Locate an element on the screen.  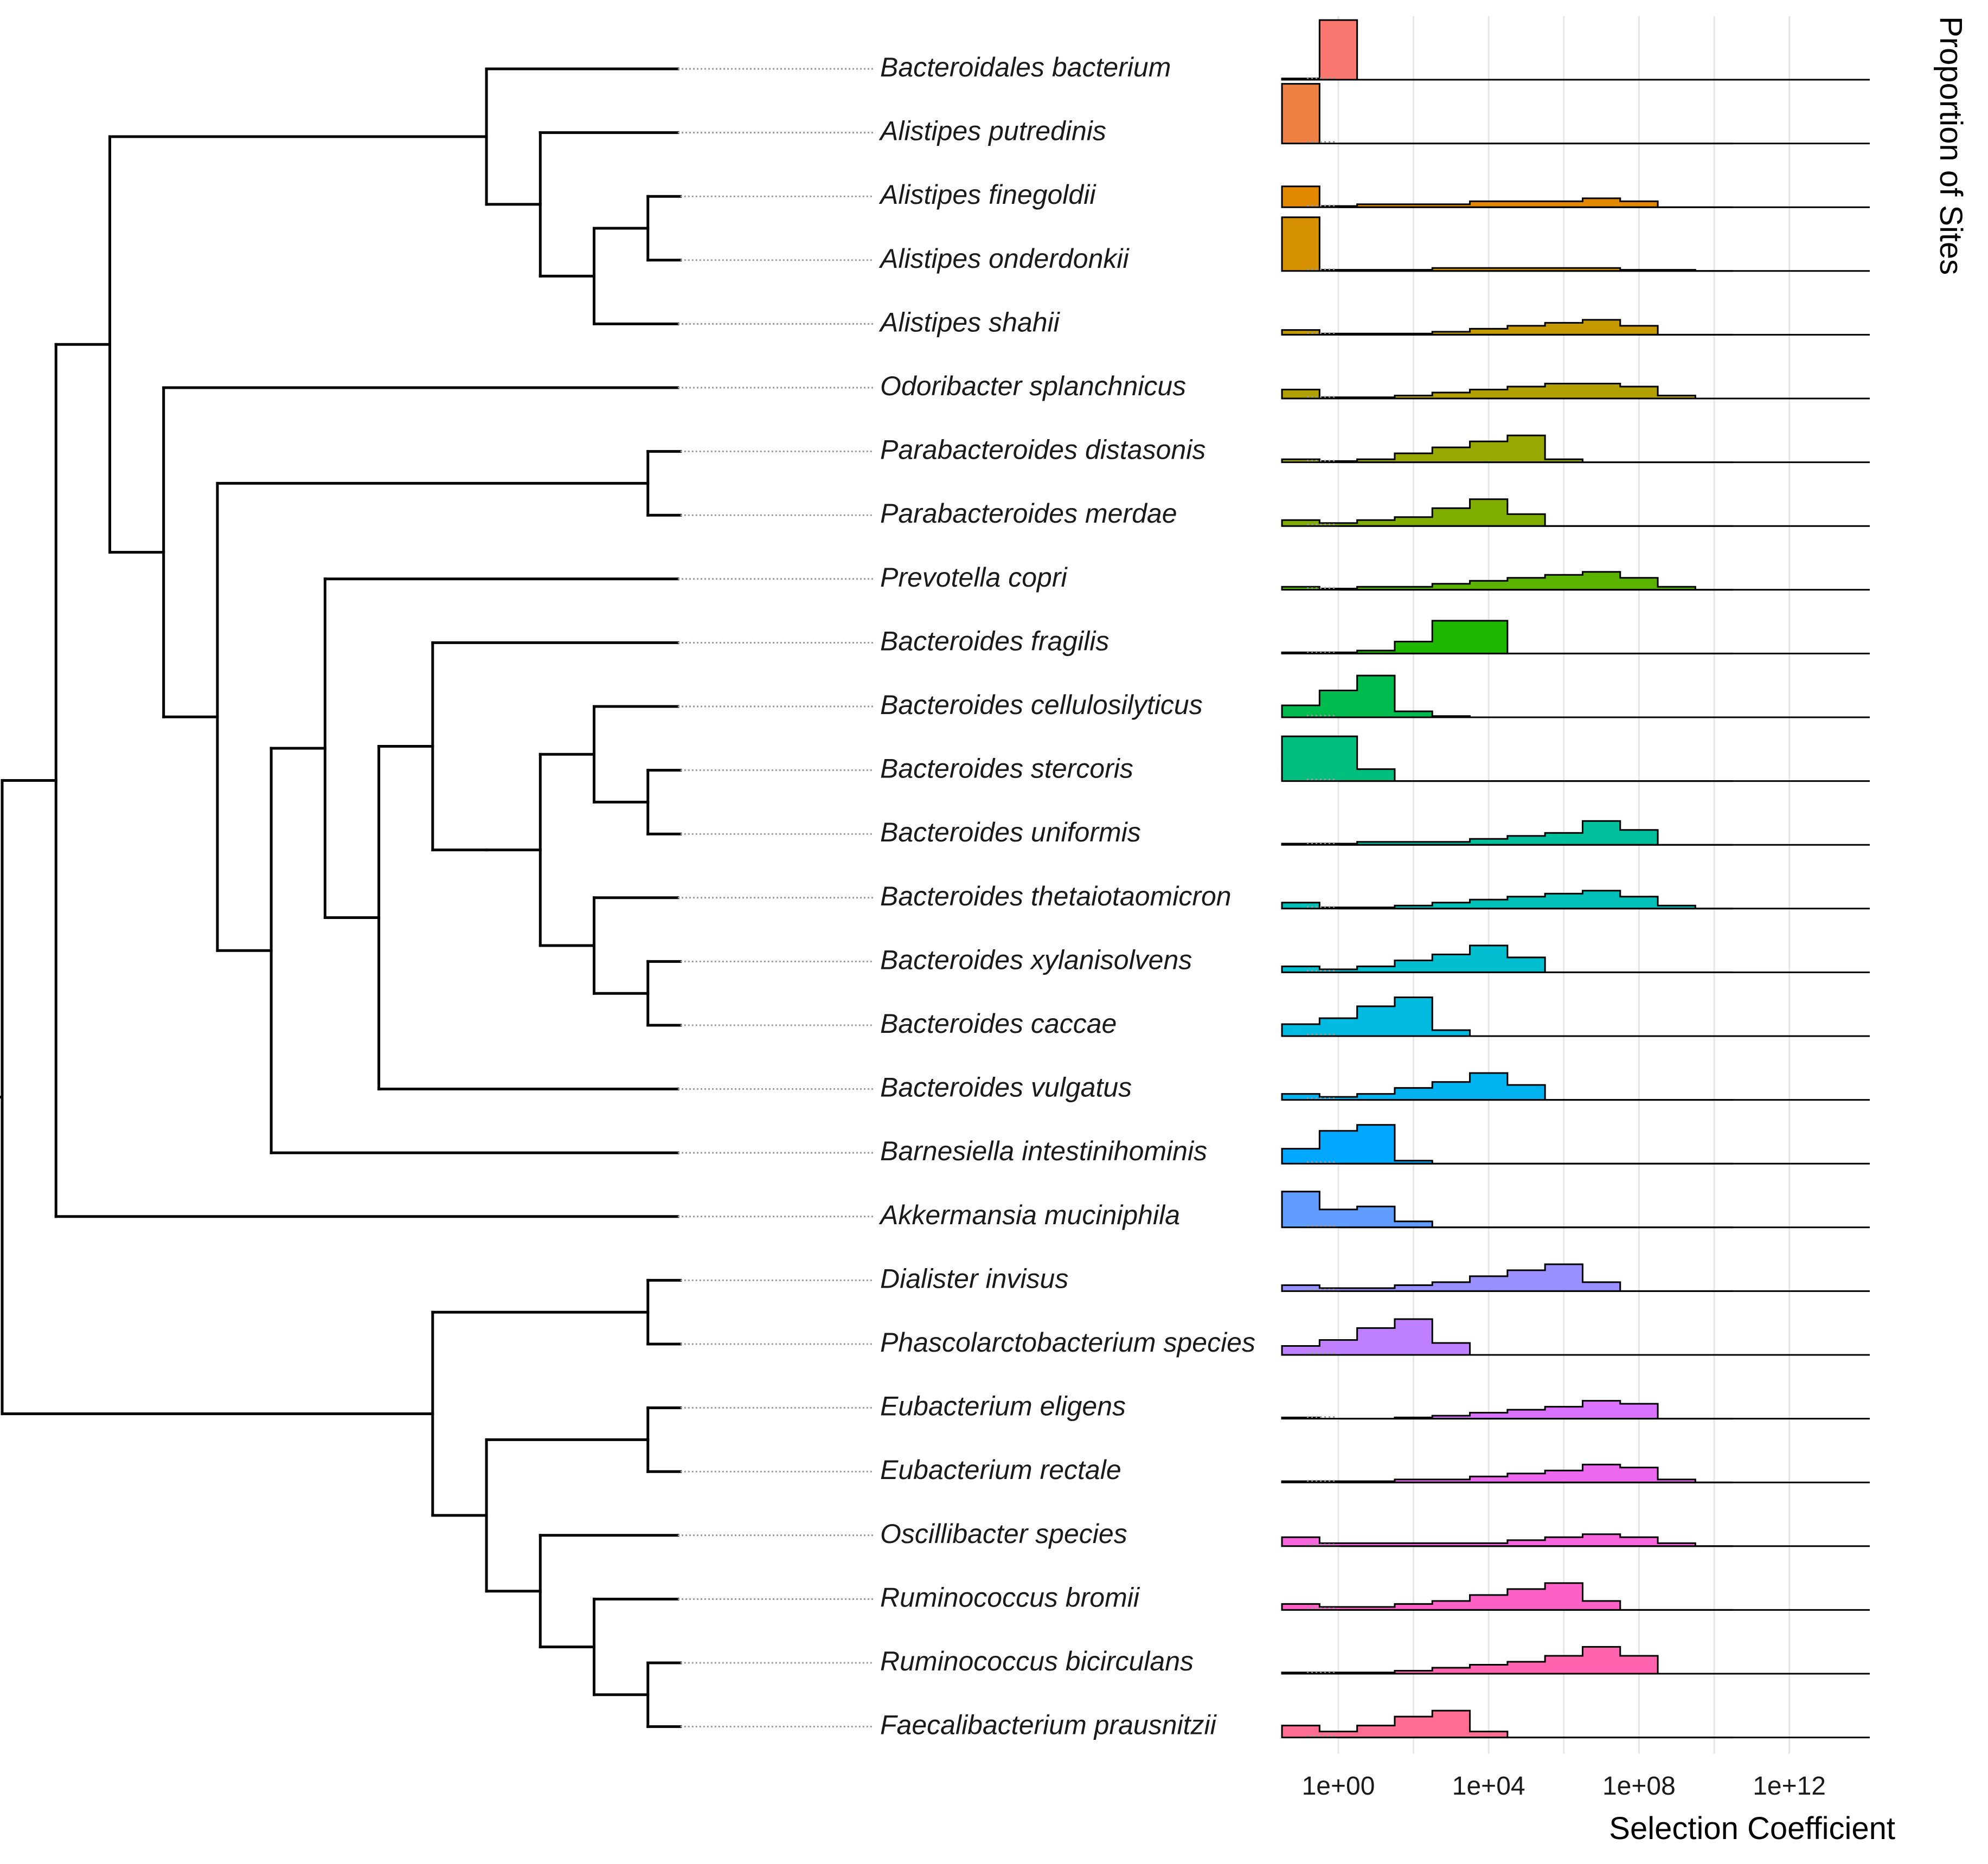
taxon-label-bacteroides-uniformis: Bacteroides uniformis is located at coordinates (1011, 832).